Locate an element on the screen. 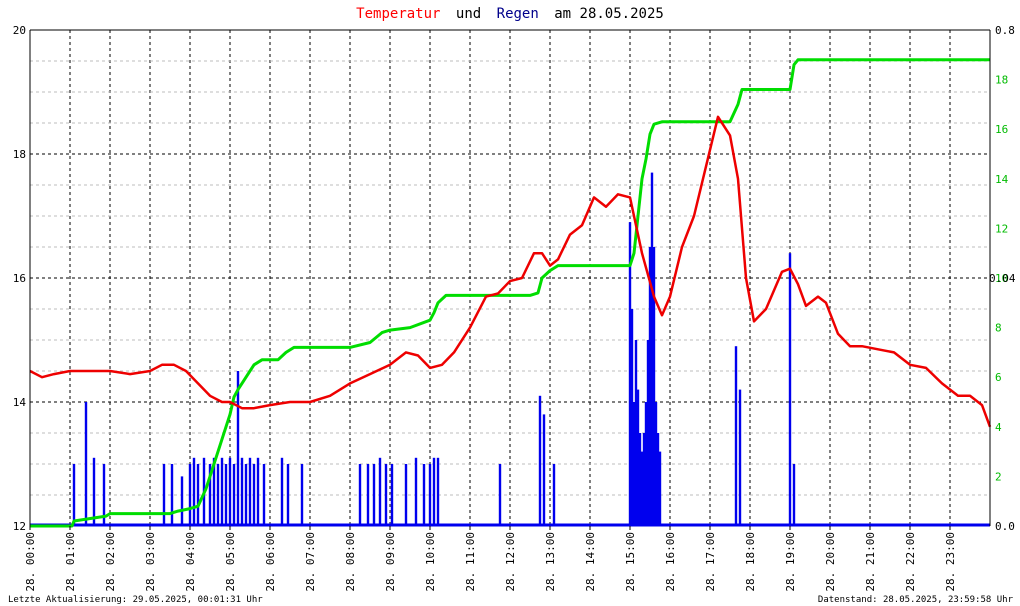  y-right-tick-label: 12 is located at coordinates (1001, 228).